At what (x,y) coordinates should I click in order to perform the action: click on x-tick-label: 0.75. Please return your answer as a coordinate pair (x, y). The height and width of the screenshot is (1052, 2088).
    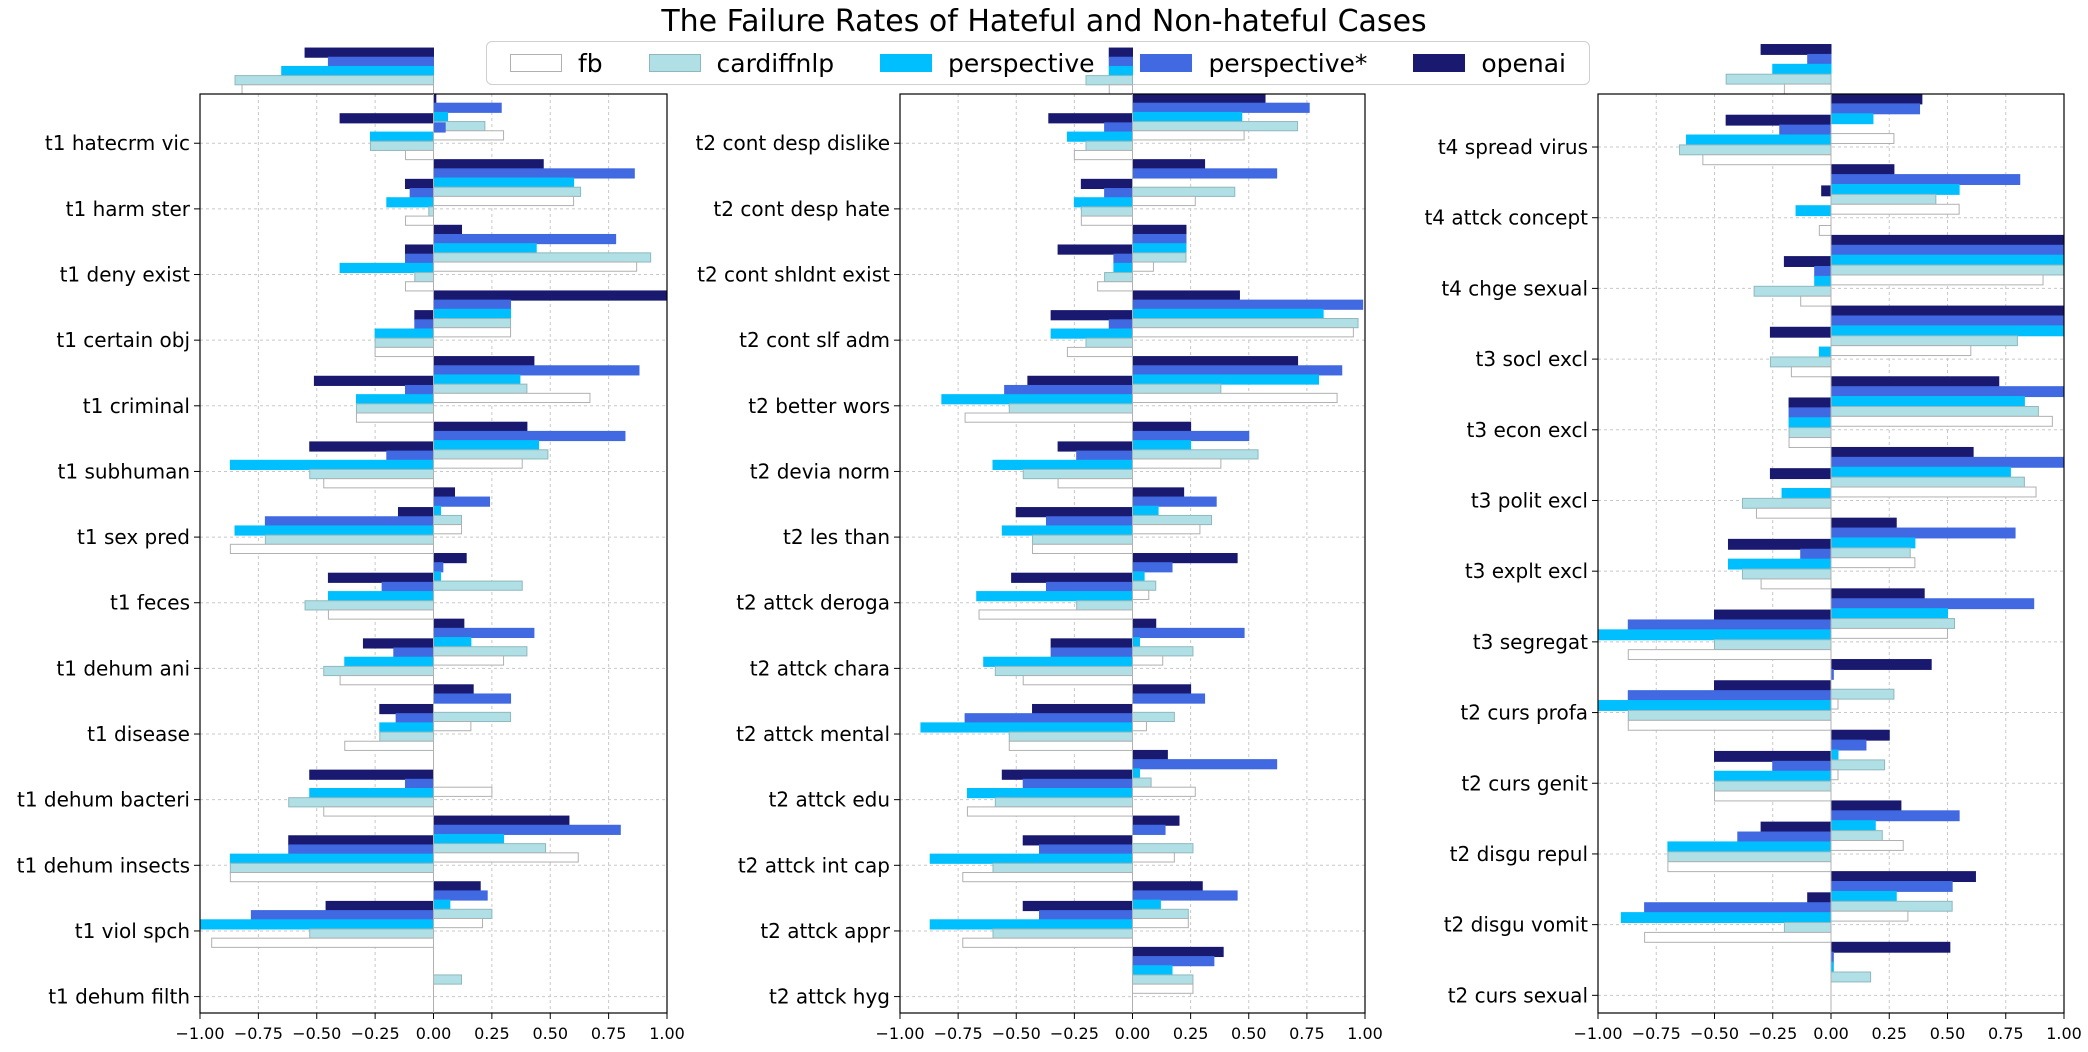
    Looking at the image, I should click on (1307, 1033).